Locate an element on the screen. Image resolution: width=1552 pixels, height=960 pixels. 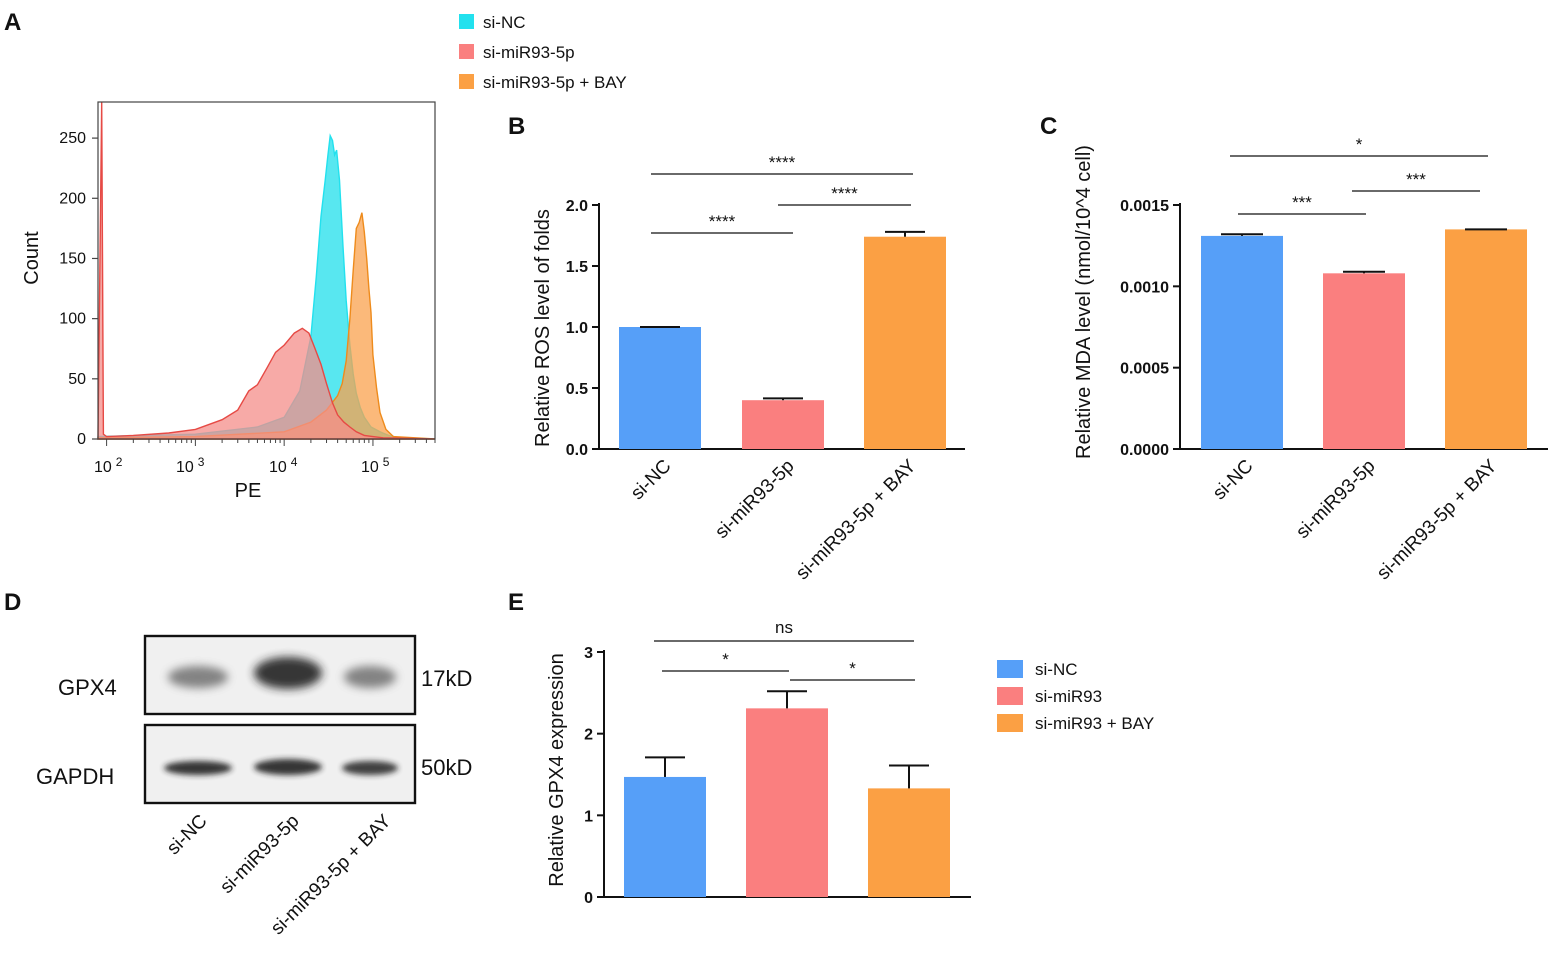
y-tick-label: 200 is located at coordinates (72, 198).